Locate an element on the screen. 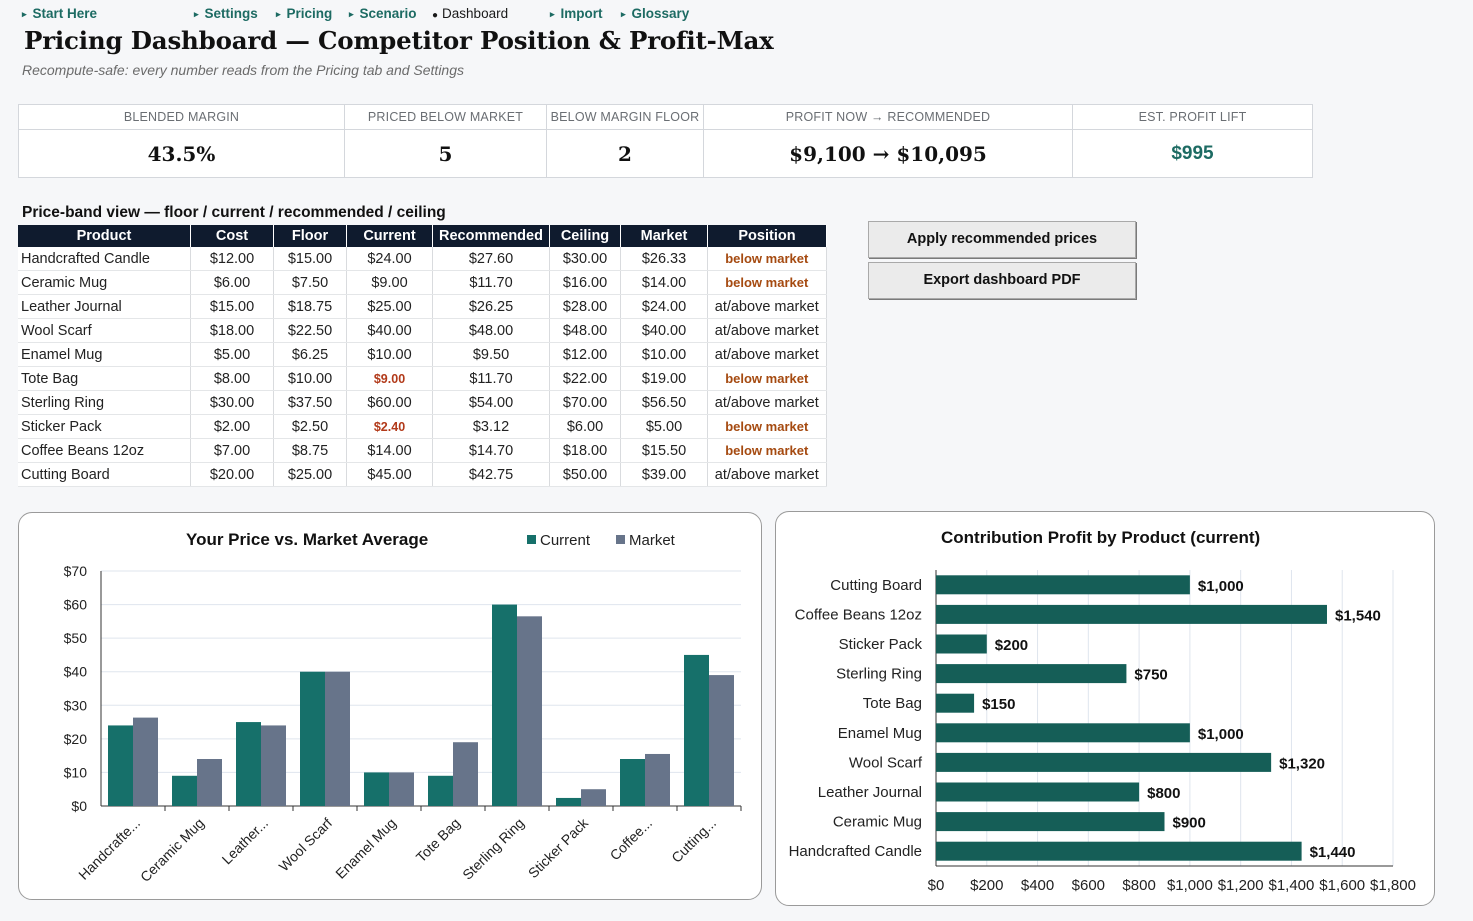 The height and width of the screenshot is (921, 1473). y-tick-label: Handcrafted Candle is located at coordinates (855, 851).